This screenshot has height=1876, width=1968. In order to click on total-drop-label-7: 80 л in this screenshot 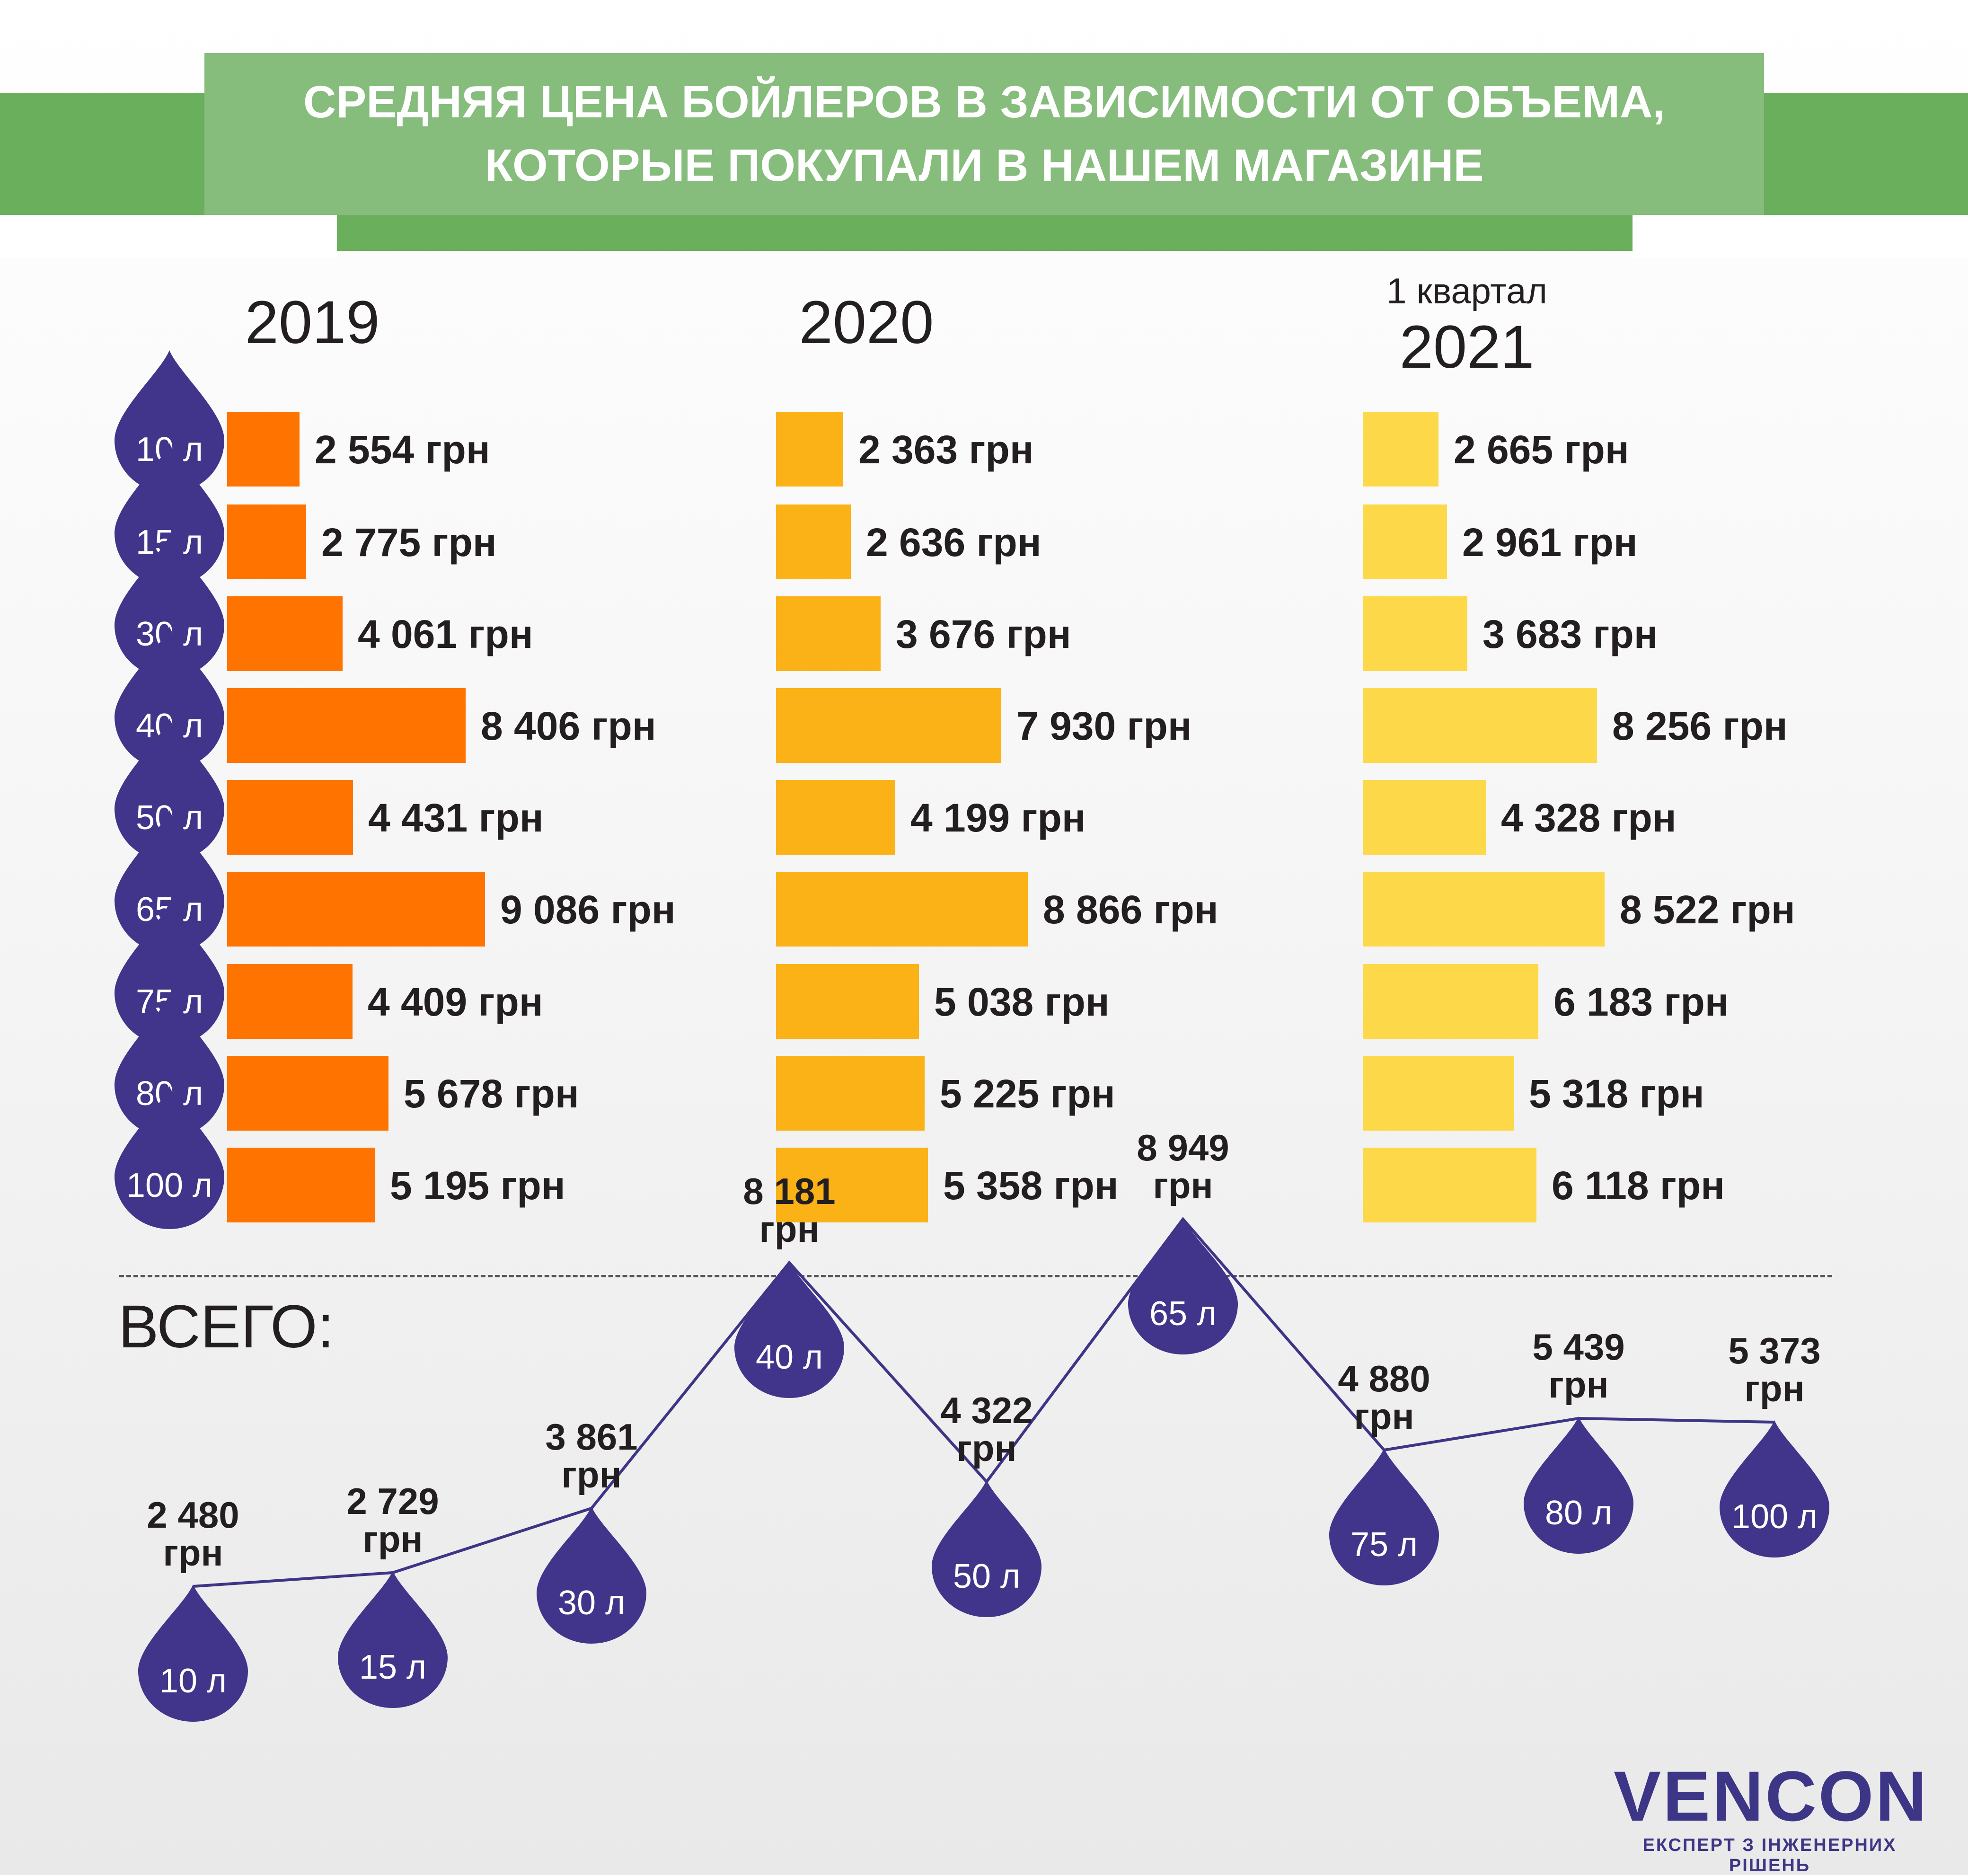, I will do `click(1579, 1513)`.